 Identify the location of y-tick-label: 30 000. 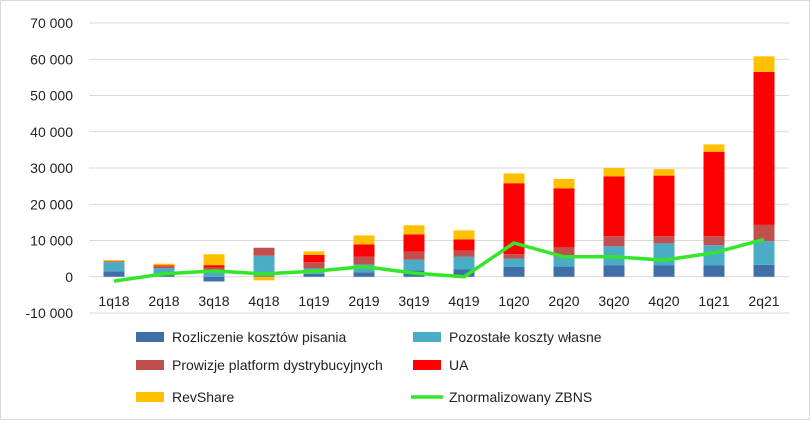
(51, 168).